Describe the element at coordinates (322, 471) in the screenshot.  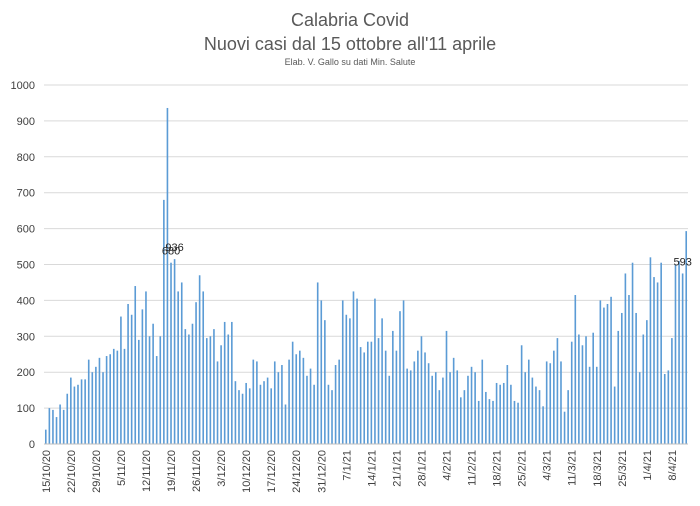
I see `x-tick-label: 31/12/20` at that location.